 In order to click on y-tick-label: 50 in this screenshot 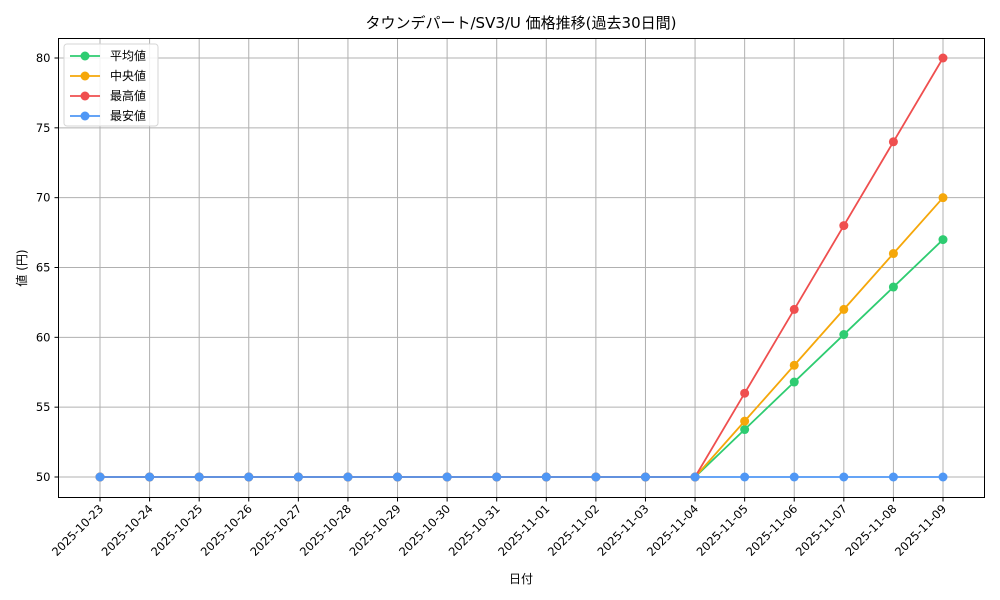, I will do `click(43, 477)`.